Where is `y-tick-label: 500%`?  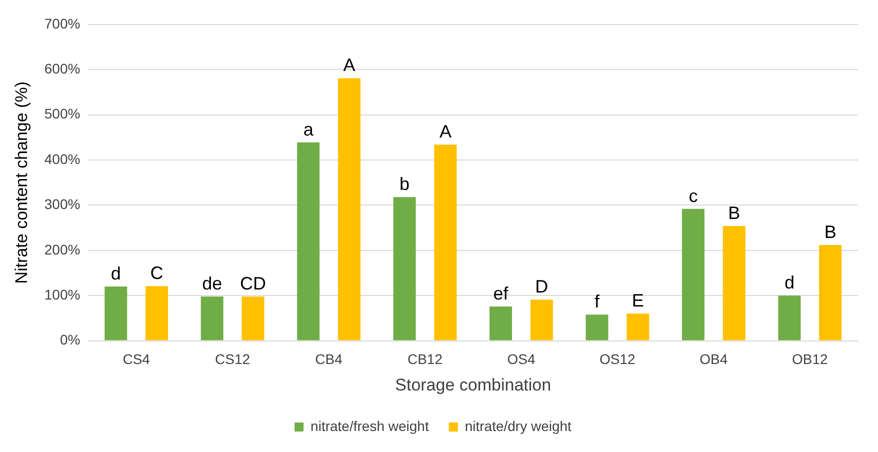 y-tick-label: 500% is located at coordinates (62, 114).